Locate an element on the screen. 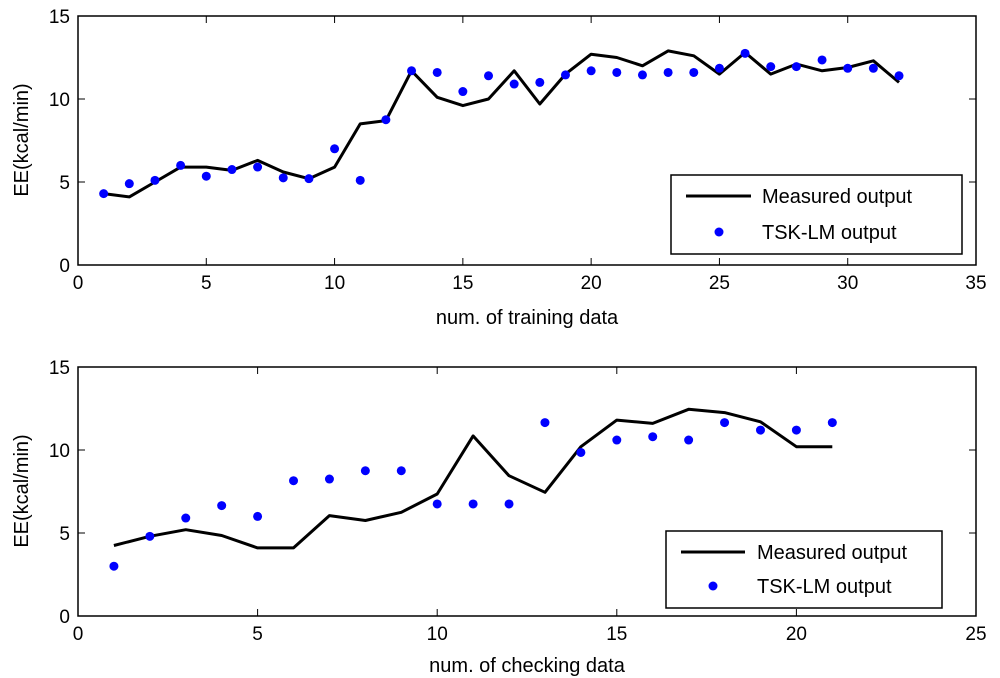 The height and width of the screenshot is (678, 1000). bottom-x-tick-label: 15 is located at coordinates (616, 634).